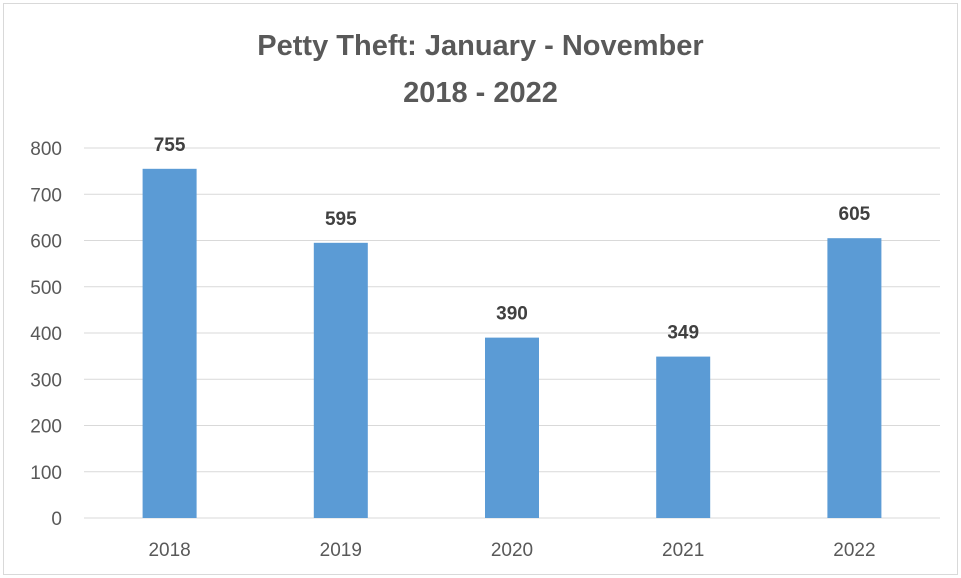  Describe the element at coordinates (169, 343) in the screenshot. I see `bar-2018` at that location.